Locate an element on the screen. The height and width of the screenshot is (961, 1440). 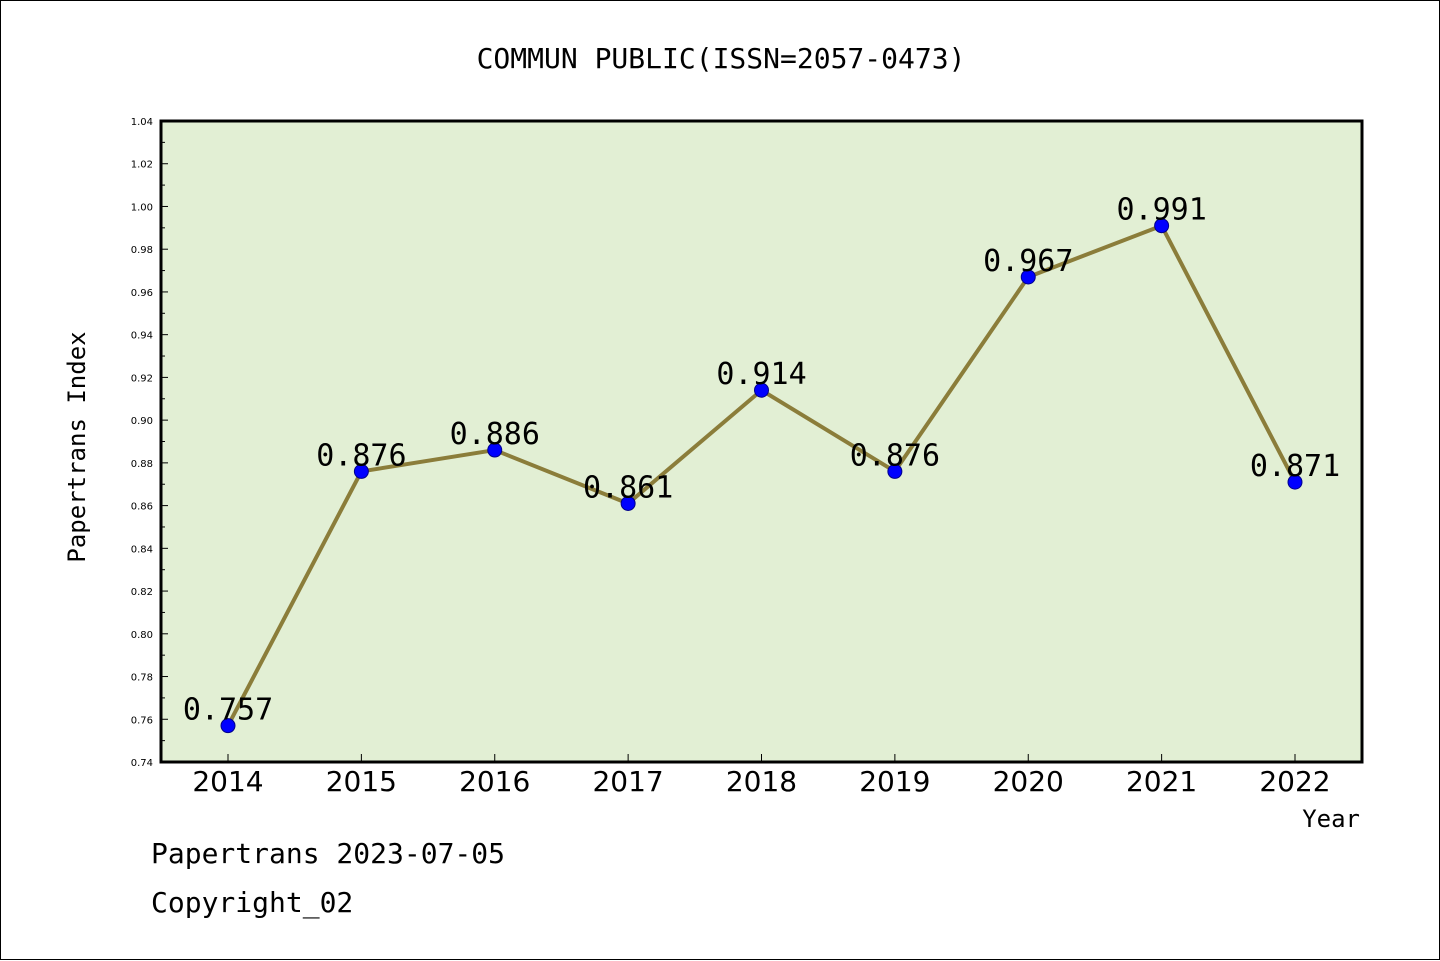
y-axis-label: Papertrans Index is located at coordinates (77, 446).